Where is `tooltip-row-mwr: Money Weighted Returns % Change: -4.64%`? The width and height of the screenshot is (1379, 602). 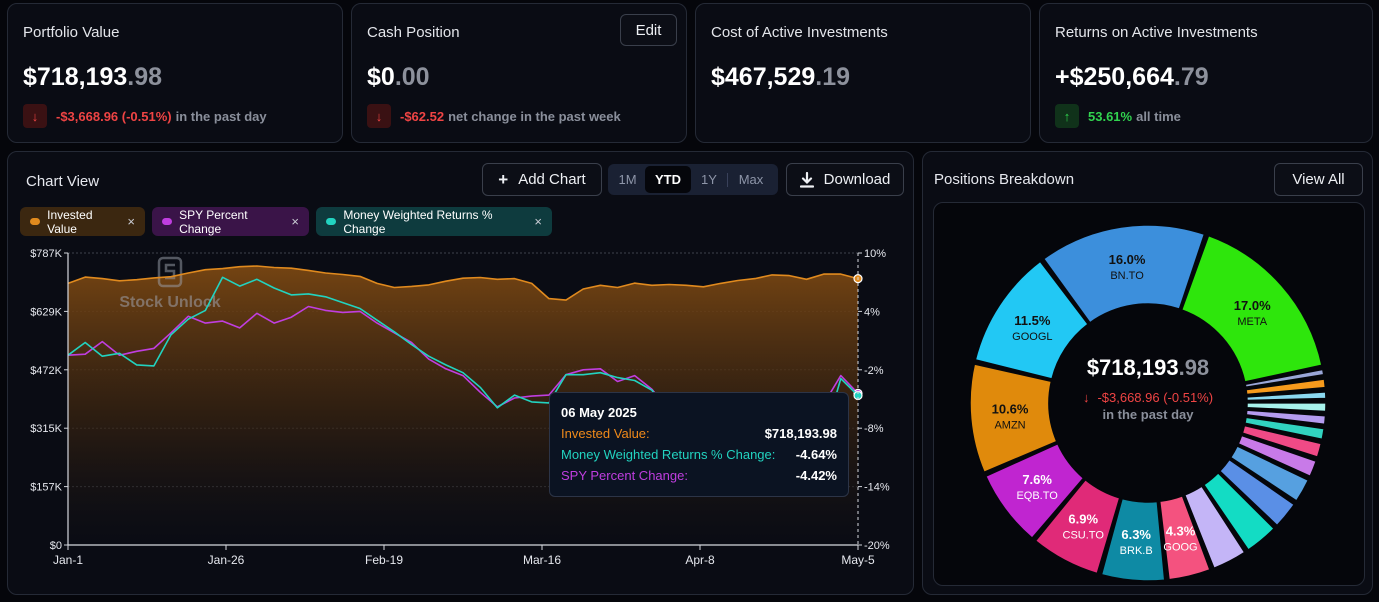
tooltip-row-mwr: Money Weighted Returns % Change: -4.64% is located at coordinates (699, 454).